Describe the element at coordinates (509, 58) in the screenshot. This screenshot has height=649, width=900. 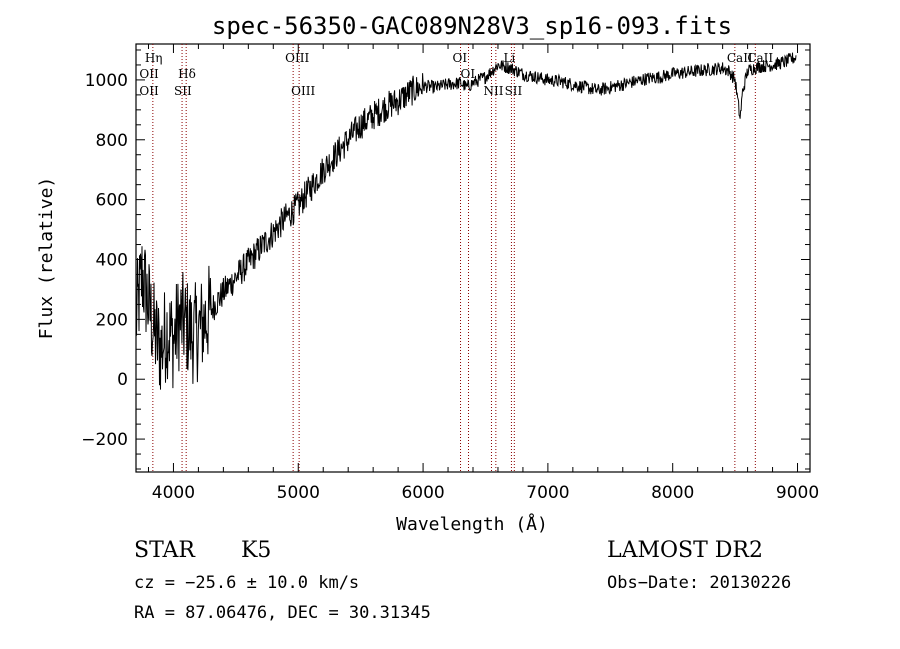
I see `marker-label: Li` at that location.